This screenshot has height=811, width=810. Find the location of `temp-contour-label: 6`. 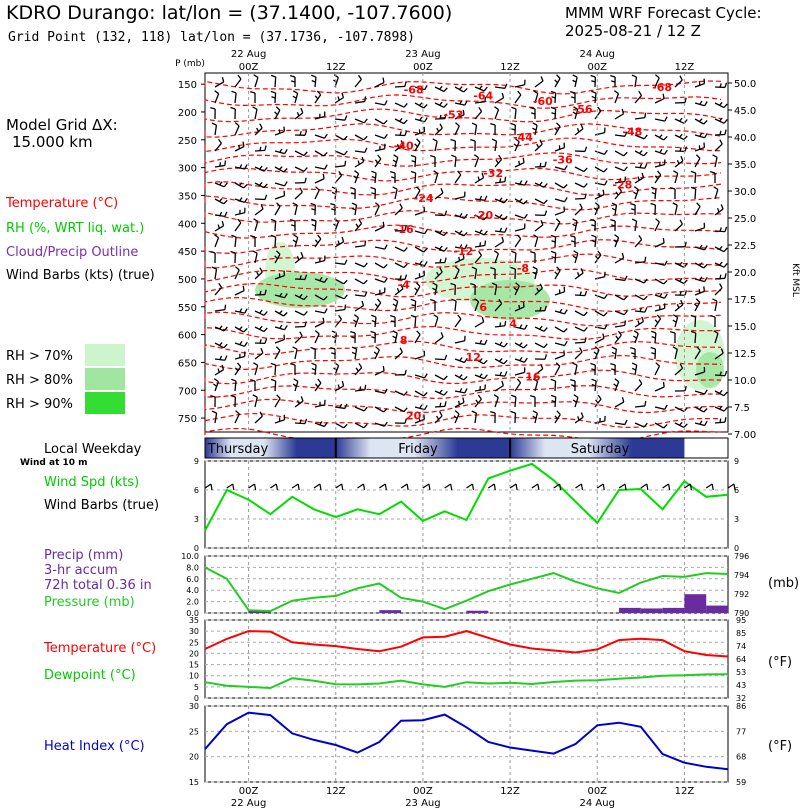

temp-contour-label: 6 is located at coordinates (483, 307).